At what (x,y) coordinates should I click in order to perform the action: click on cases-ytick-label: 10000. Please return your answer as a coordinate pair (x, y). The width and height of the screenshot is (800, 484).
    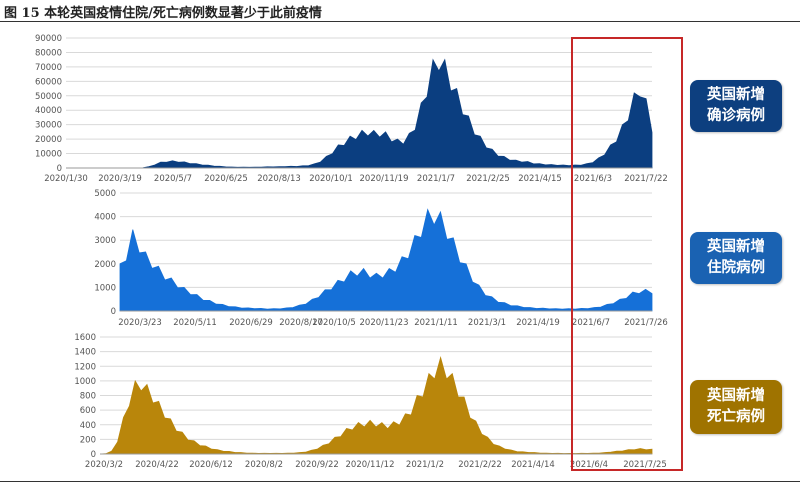
    Looking at the image, I should click on (48, 155).